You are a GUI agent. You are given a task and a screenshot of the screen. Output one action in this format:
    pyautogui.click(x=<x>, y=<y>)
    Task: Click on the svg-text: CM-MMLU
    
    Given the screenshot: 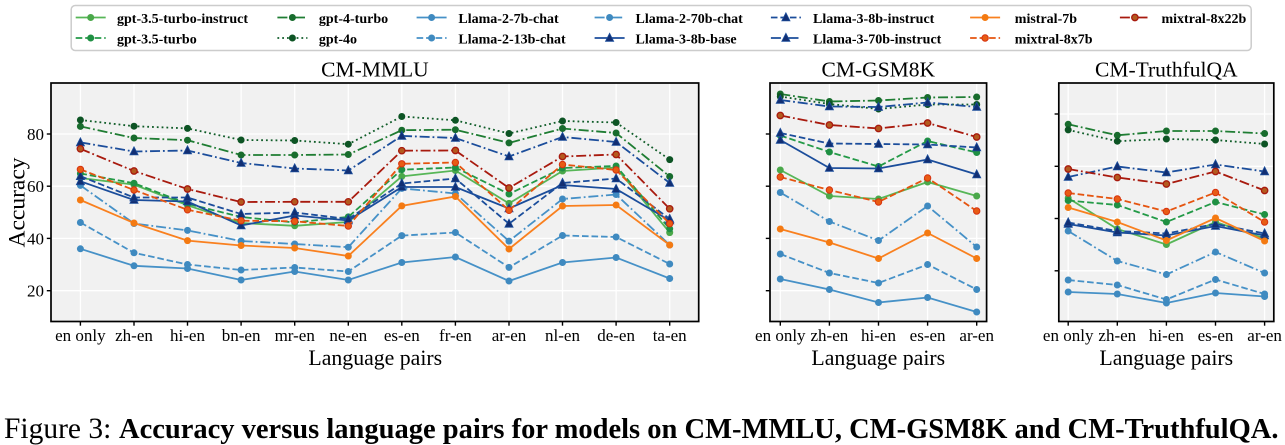 What is the action you would take?
    pyautogui.click(x=375, y=70)
    